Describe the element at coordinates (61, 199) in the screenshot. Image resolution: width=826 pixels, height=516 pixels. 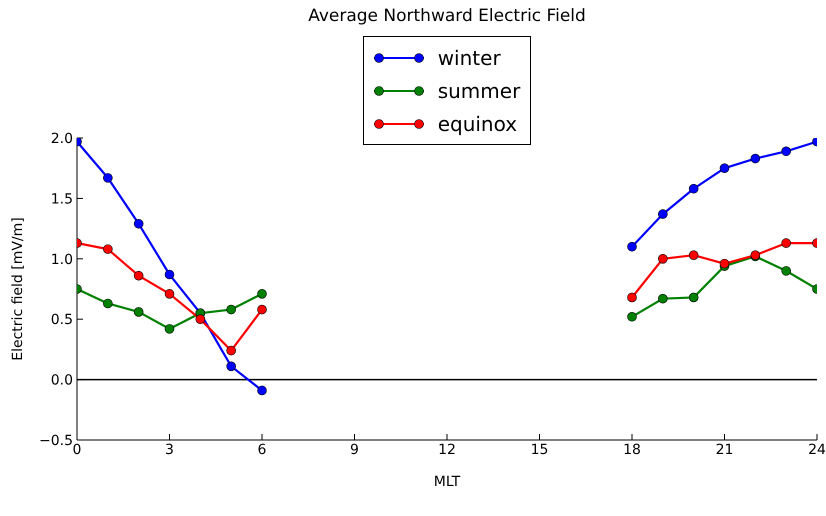
I see `y-tick-label: 1.5` at that location.